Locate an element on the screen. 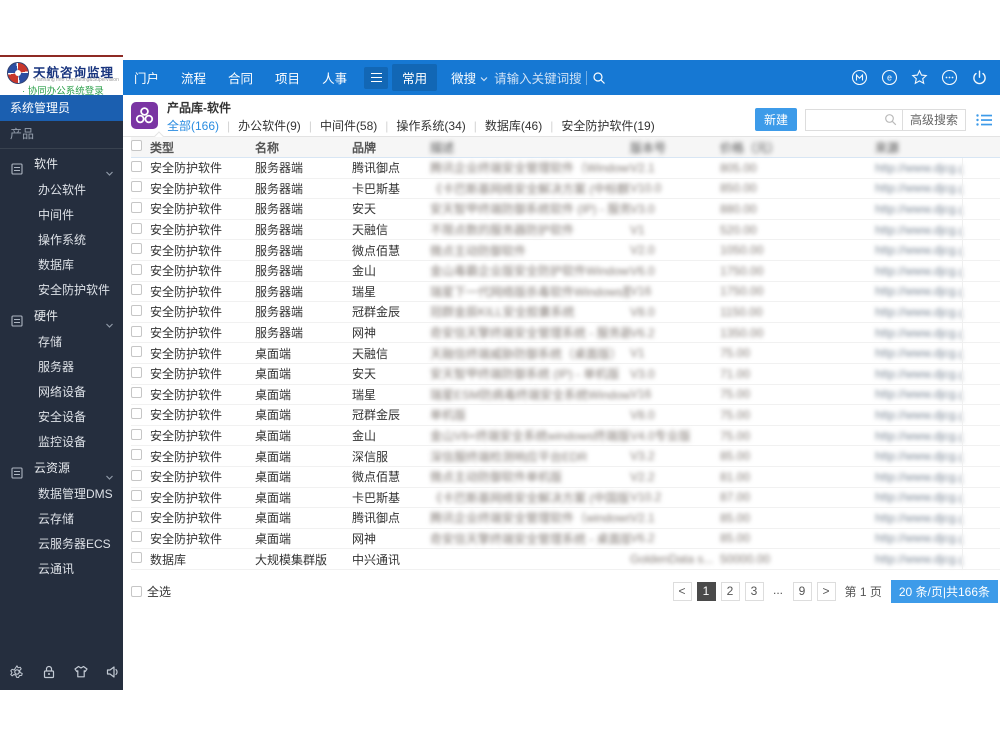  more-circle-icon is located at coordinates (949, 77).